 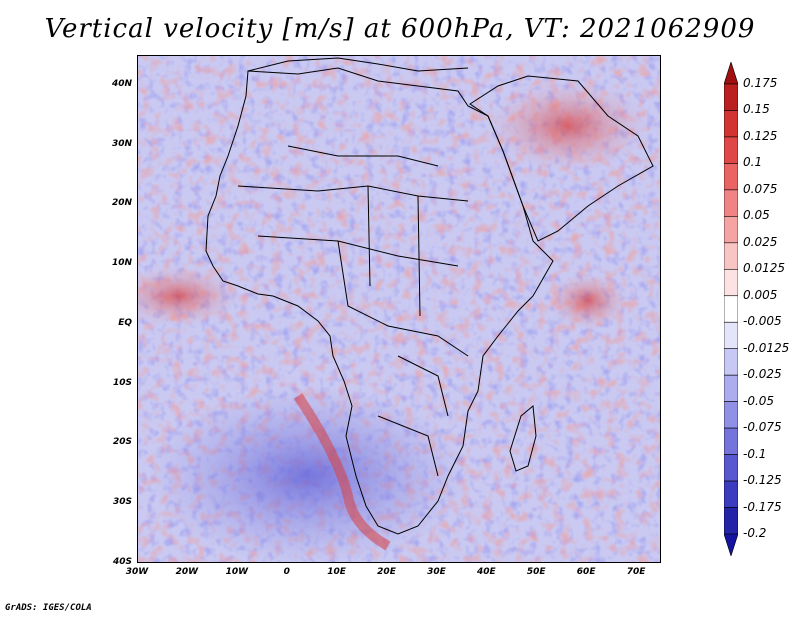 I want to click on south-atlantic-swirl, so click(x=308, y=474).